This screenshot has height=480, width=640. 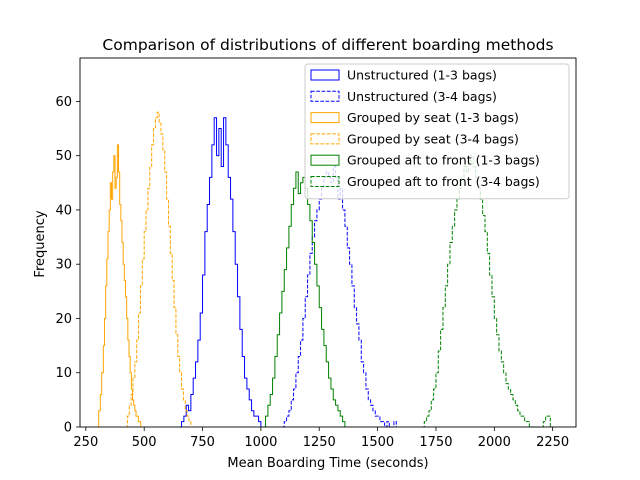 What do you see at coordinates (40, 243) in the screenshot?
I see `y-axis-label: Frequency` at bounding box center [40, 243].